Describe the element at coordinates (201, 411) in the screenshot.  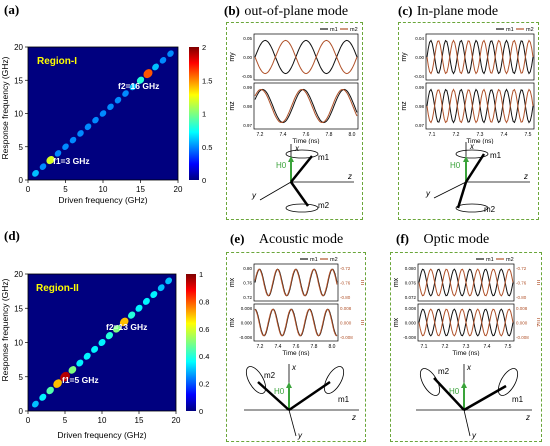
I see `colorbar-tick-label: 0` at that location.